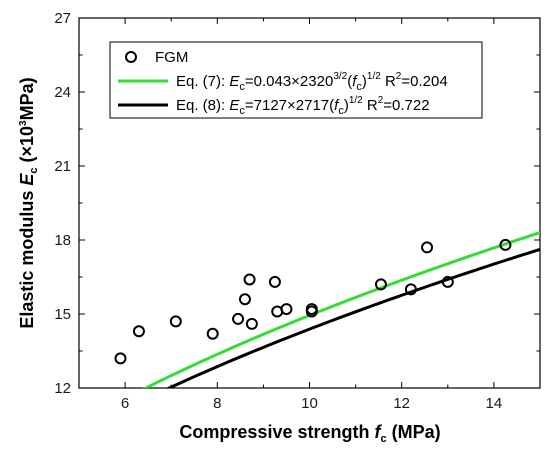  What do you see at coordinates (62, 388) in the screenshot?
I see `y-tick-label: 12` at bounding box center [62, 388].